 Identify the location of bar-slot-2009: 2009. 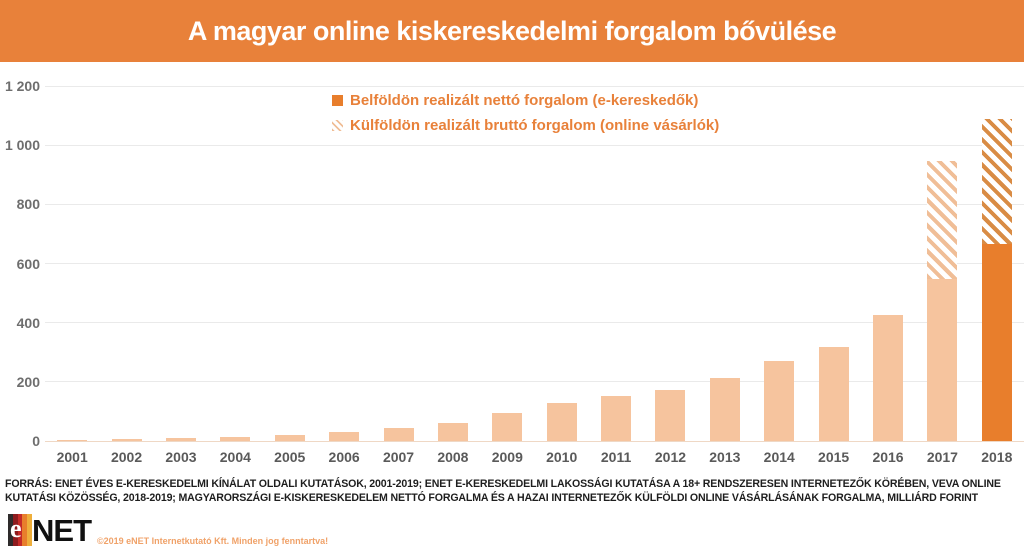
(507, 275).